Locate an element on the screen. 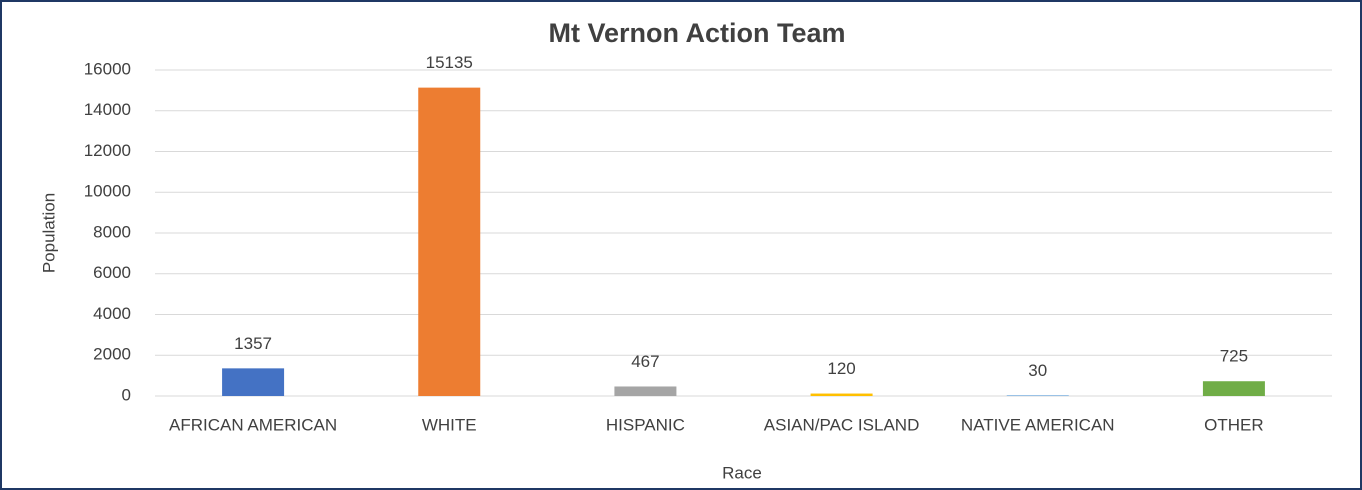  x-axis-label: Race is located at coordinates (742, 472).